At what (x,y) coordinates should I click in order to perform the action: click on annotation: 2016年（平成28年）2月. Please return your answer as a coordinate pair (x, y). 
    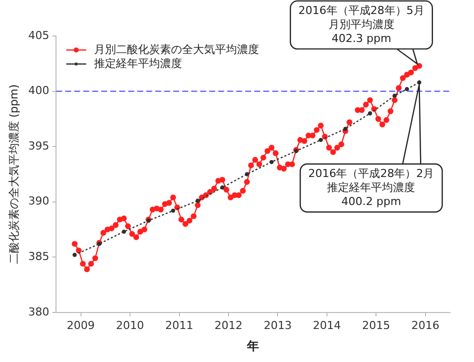
    Looking at the image, I should click on (371, 173).